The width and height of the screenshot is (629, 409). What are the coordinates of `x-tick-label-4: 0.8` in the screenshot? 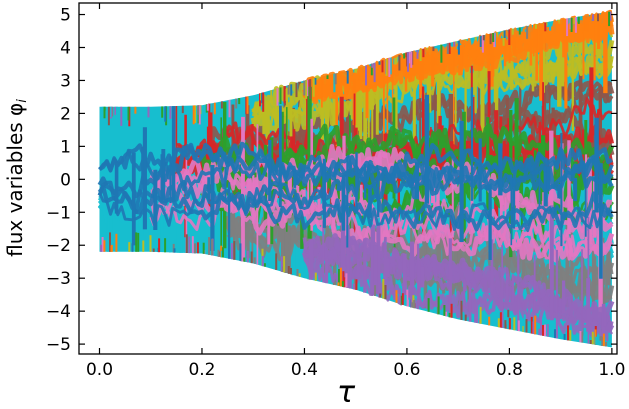 It's located at (509, 370).